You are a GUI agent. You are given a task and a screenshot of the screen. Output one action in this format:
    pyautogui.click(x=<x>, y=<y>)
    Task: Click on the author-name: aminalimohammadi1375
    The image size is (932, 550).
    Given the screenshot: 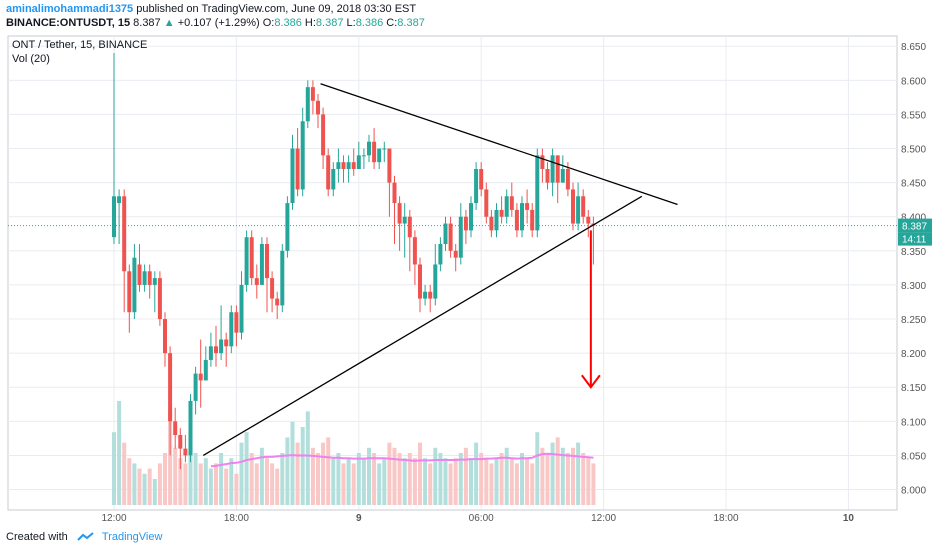 What is the action you would take?
    pyautogui.click(x=70, y=9)
    